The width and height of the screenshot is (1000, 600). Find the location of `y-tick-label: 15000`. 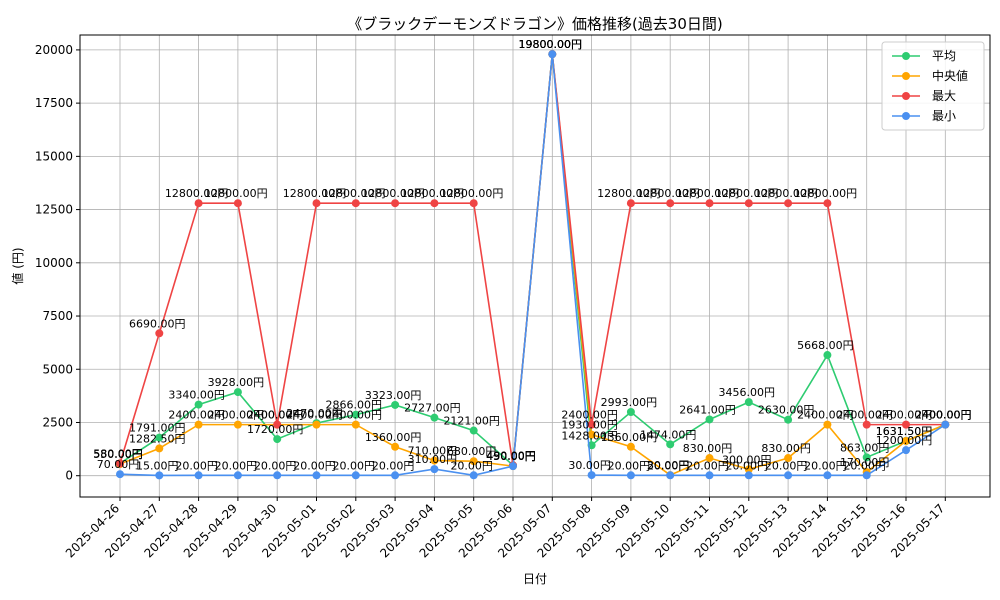

y-tick-label: 15000 is located at coordinates (54, 156).